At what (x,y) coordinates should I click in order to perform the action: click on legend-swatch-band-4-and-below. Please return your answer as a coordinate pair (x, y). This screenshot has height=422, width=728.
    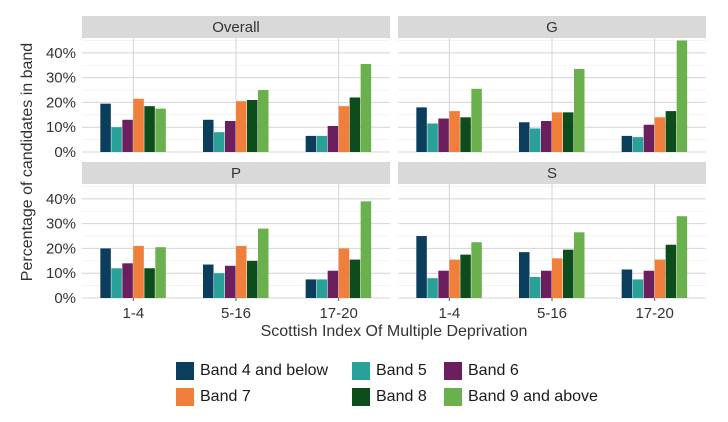
    Looking at the image, I should click on (185, 371).